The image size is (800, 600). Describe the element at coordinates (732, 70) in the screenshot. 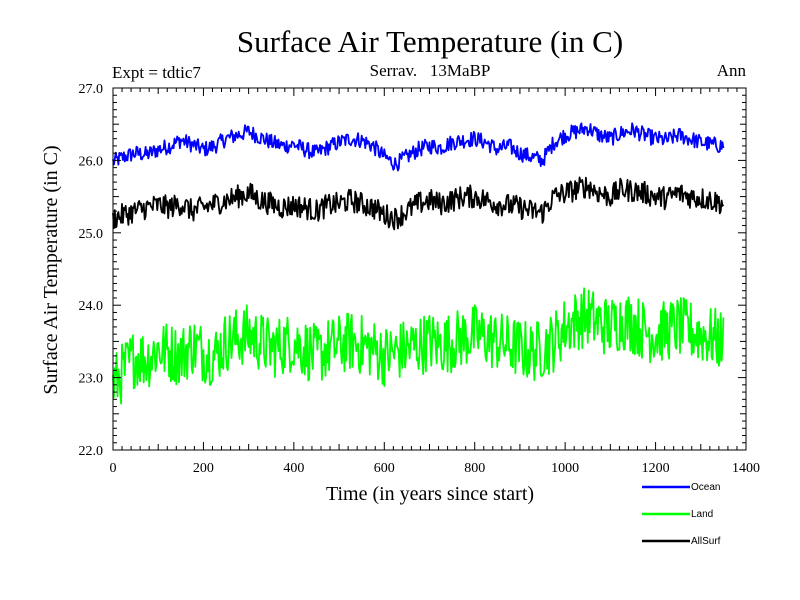

I see `season-label: Ann` at that location.